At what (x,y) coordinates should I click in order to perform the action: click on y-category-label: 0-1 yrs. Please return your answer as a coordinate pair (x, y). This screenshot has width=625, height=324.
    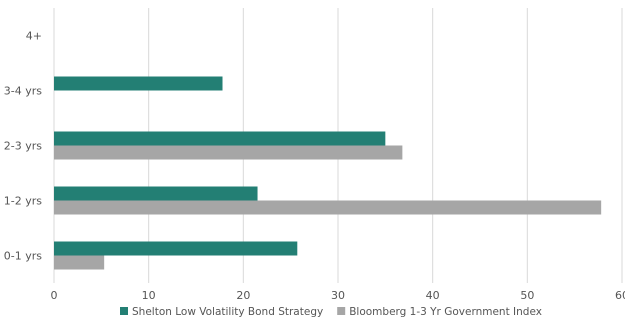
    Looking at the image, I should click on (23, 256).